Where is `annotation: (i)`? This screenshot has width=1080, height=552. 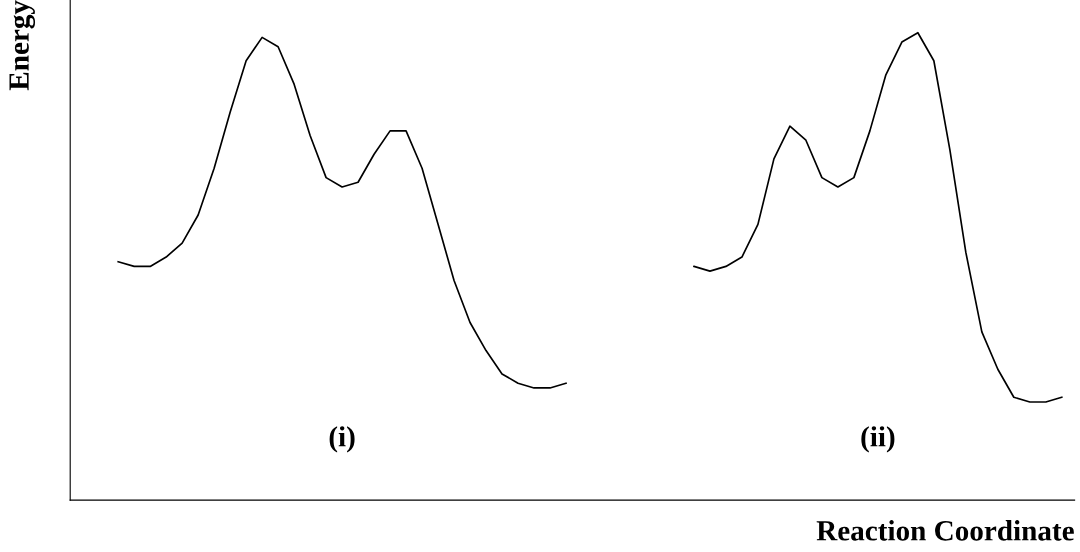
annotation: (i) is located at coordinates (342, 439).